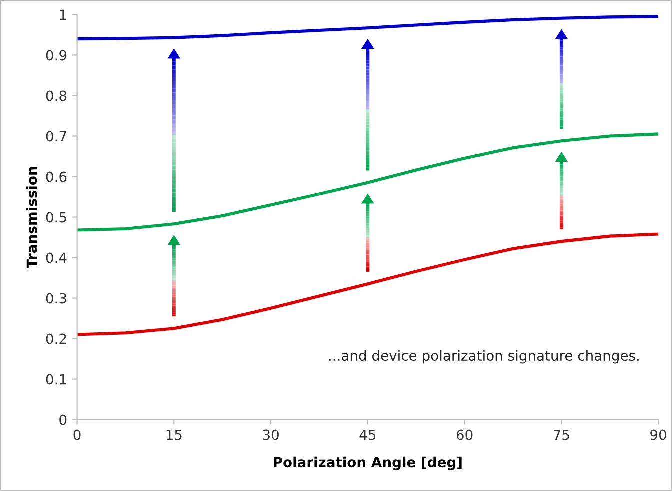 Image resolution: width=672 pixels, height=491 pixels. I want to click on y-tick-label: 0.2, so click(56, 339).